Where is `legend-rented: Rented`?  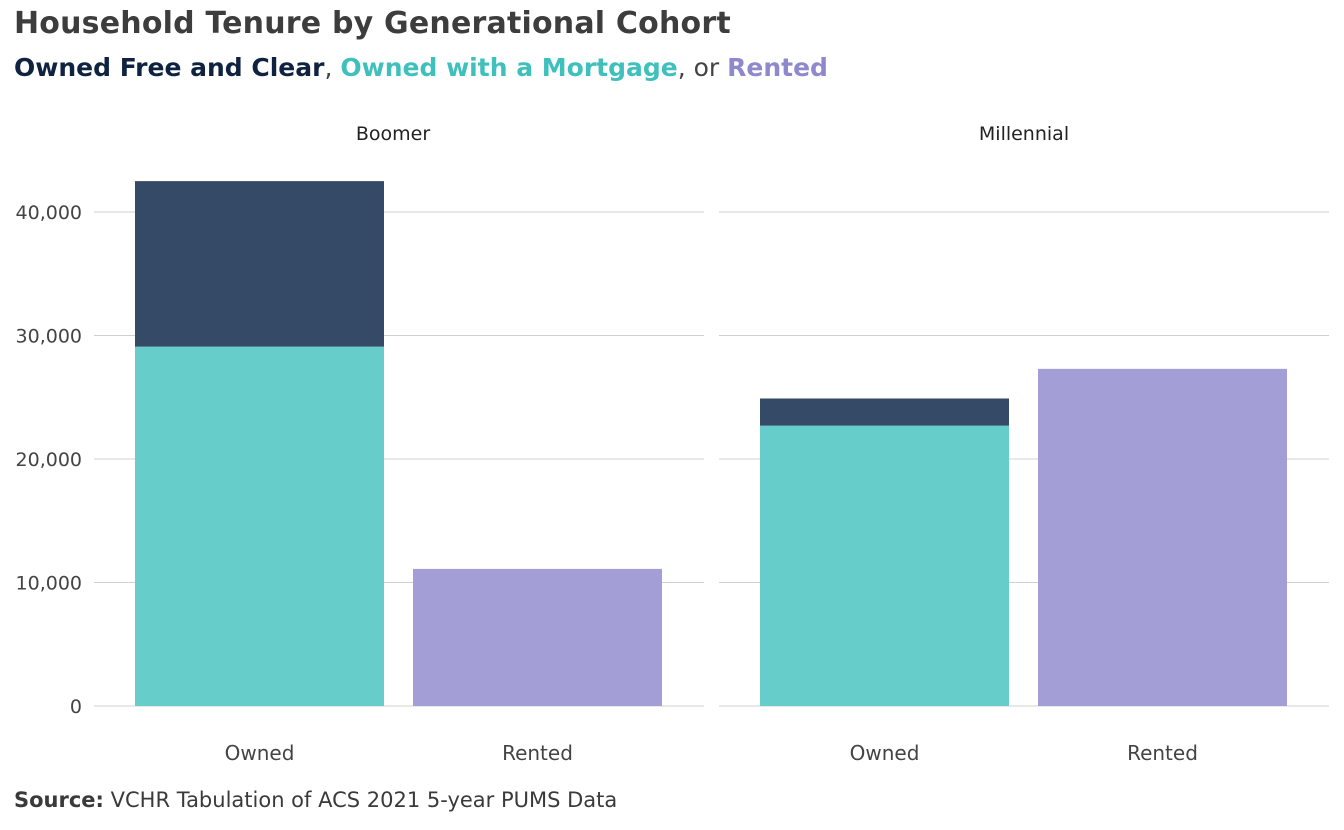 legend-rented: Rented is located at coordinates (777, 67).